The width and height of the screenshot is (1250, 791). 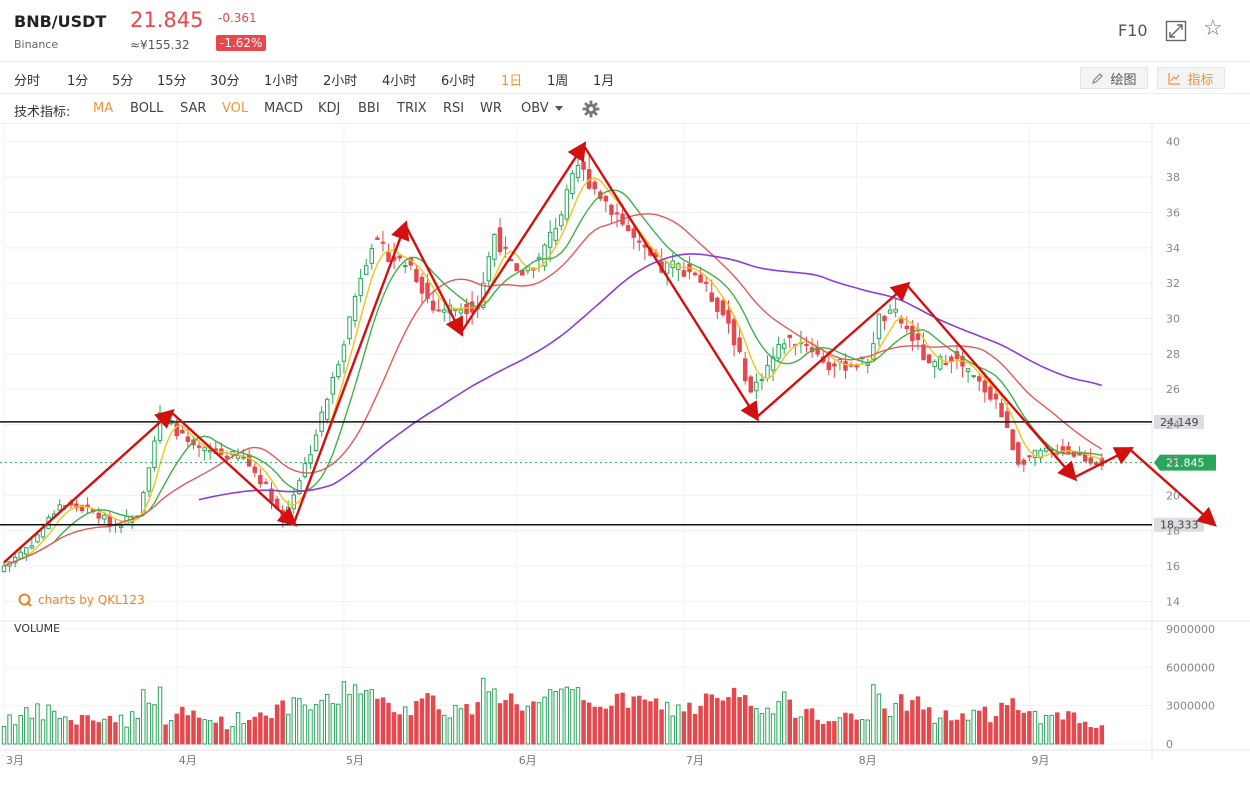 I want to click on period-item: 6小时, so click(x=458, y=81).